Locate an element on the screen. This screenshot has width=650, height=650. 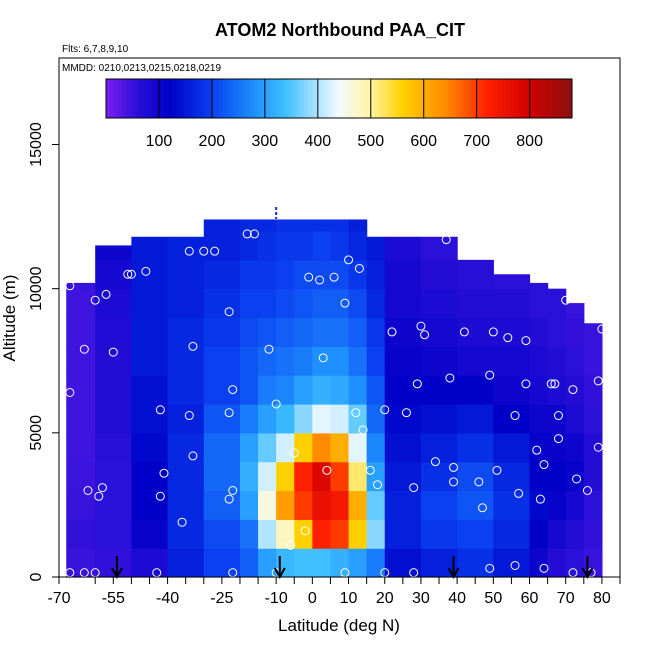
colorbar: 100 200 300 400 500 600 700 800 is located at coordinates (339, 114).